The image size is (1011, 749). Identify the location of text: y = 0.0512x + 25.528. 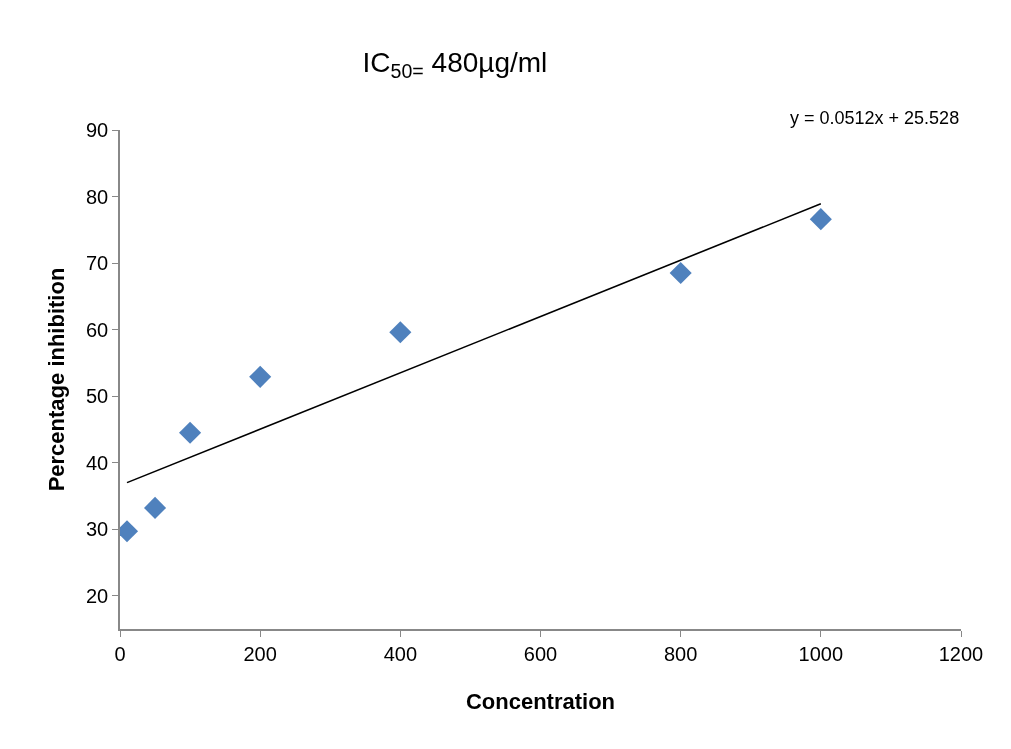
(875, 118).